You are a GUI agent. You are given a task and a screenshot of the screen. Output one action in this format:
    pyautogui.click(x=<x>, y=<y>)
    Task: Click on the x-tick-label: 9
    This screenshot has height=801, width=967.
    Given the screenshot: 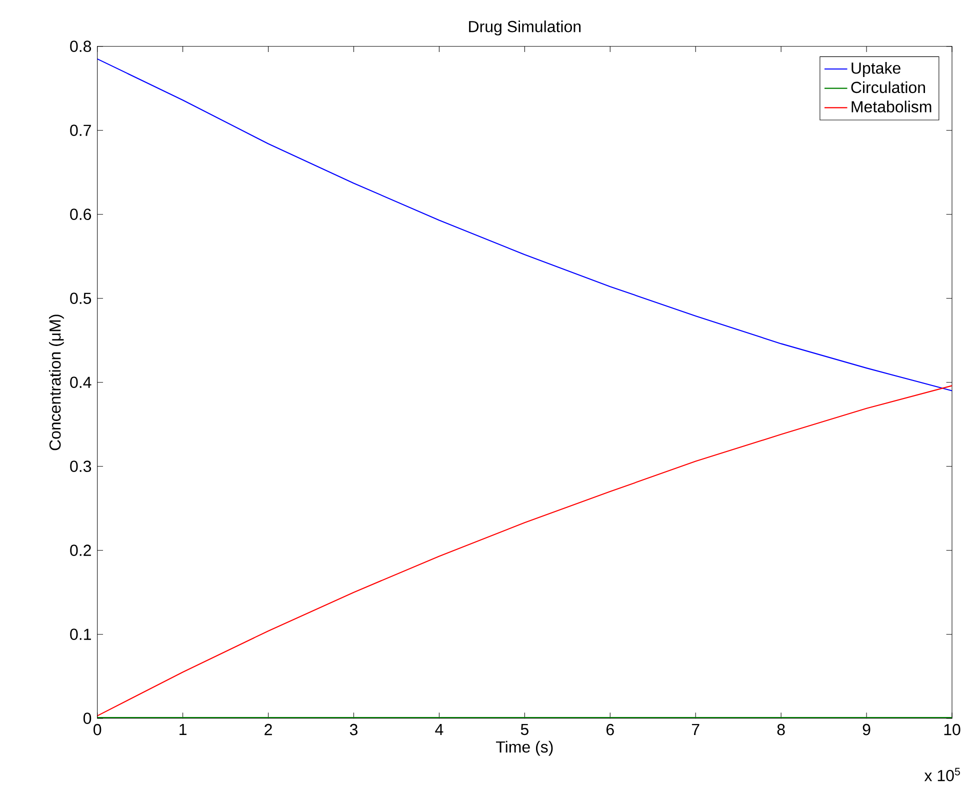 What is the action you would take?
    pyautogui.click(x=866, y=730)
    